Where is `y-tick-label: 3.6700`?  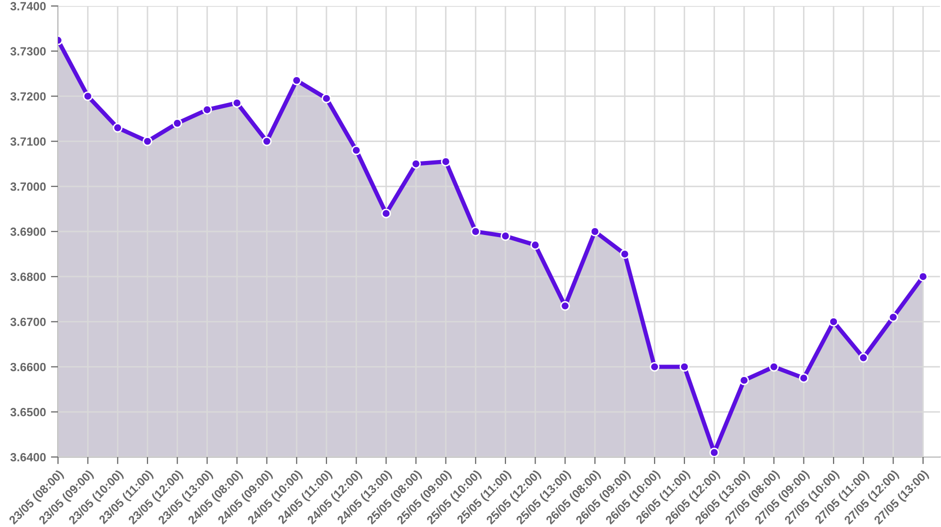 y-tick-label: 3.6700 is located at coordinates (28, 322).